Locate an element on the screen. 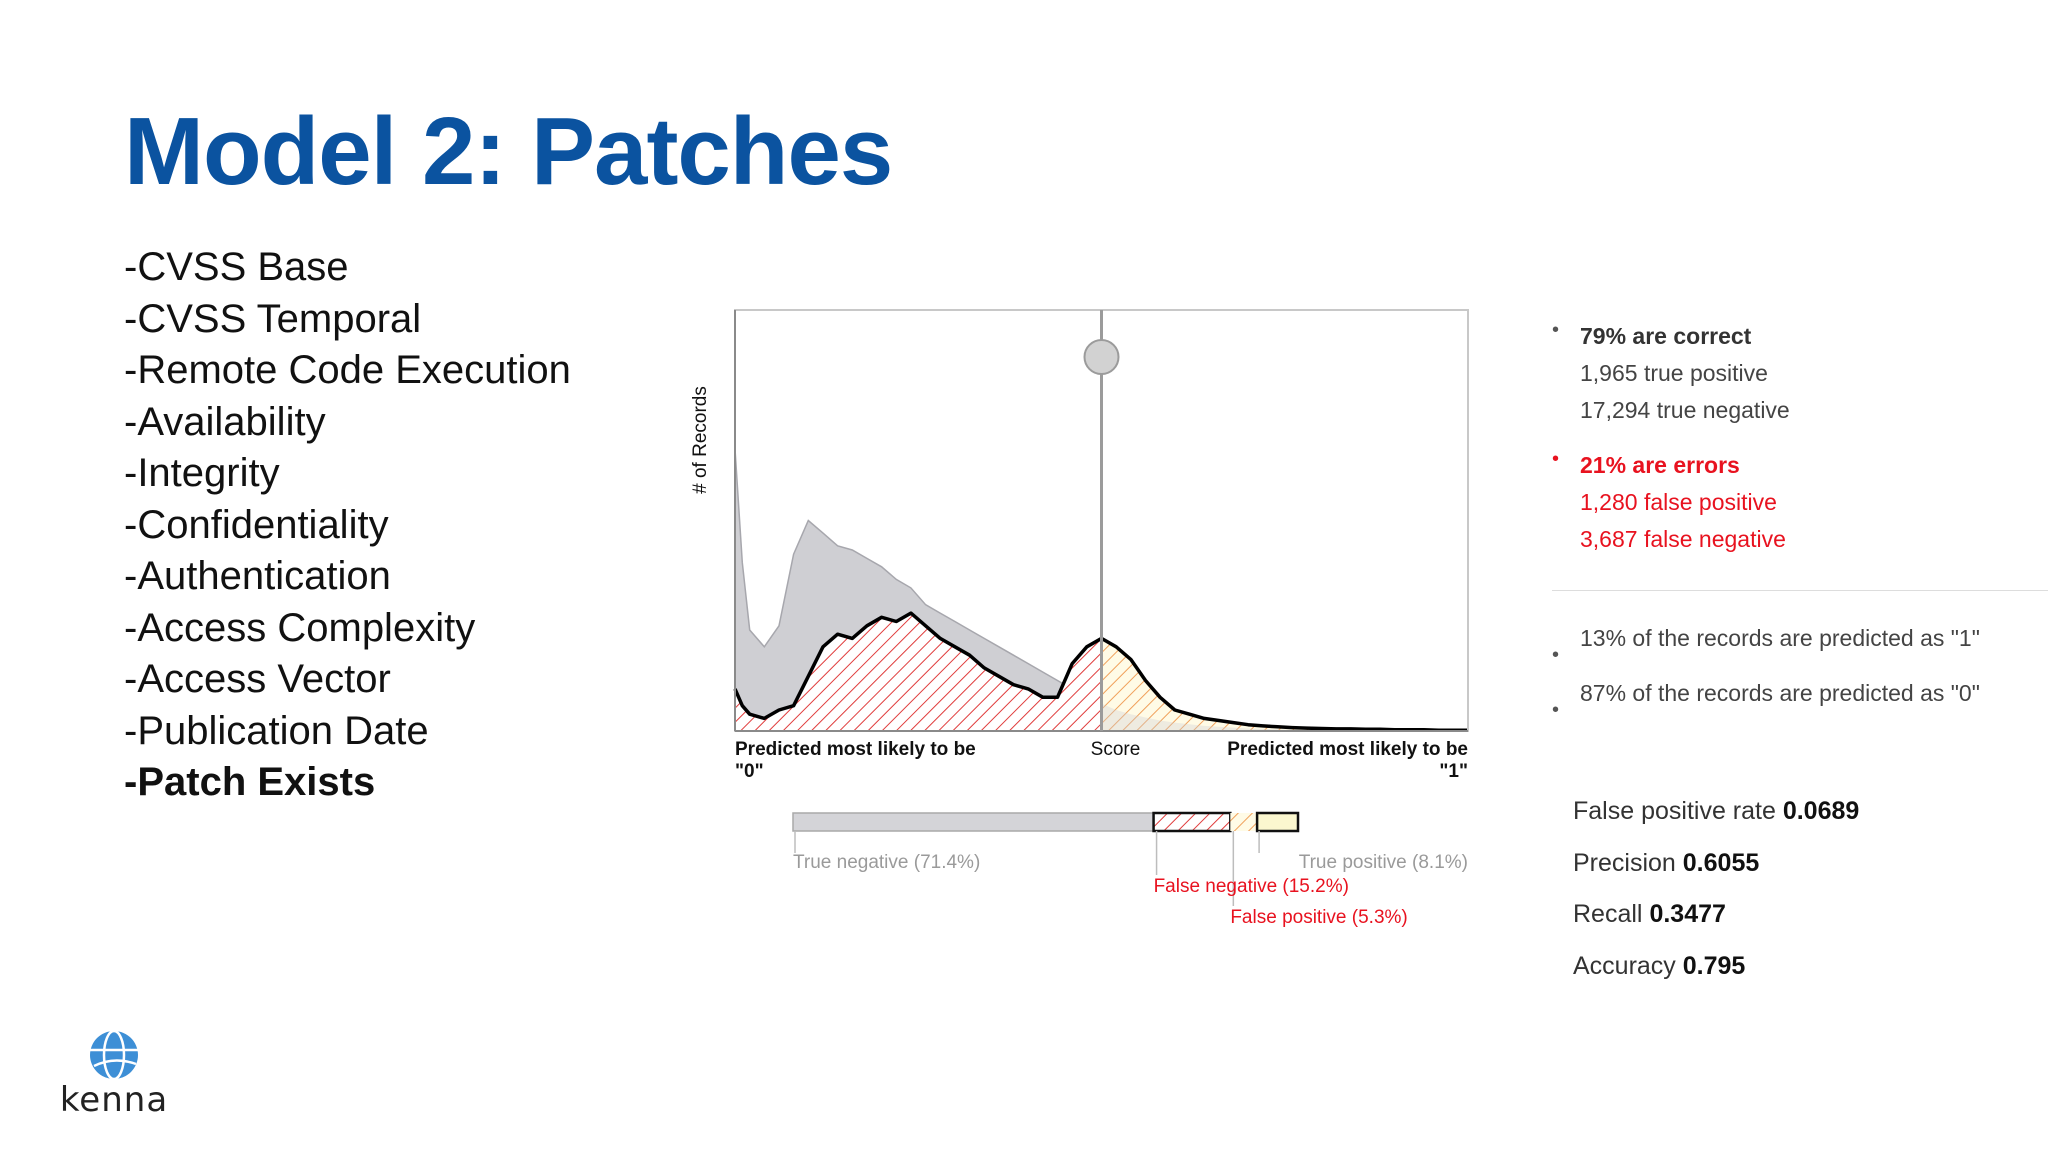  predicted-0-text: 87% of the records are predicted as "0" is located at coordinates (1780, 693).